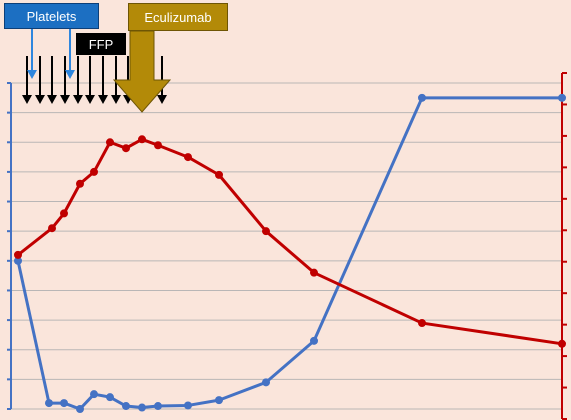 This screenshot has width=571, height=420. What do you see at coordinates (97, 71) in the screenshot?
I see `treatment-arrows` at bounding box center [97, 71].